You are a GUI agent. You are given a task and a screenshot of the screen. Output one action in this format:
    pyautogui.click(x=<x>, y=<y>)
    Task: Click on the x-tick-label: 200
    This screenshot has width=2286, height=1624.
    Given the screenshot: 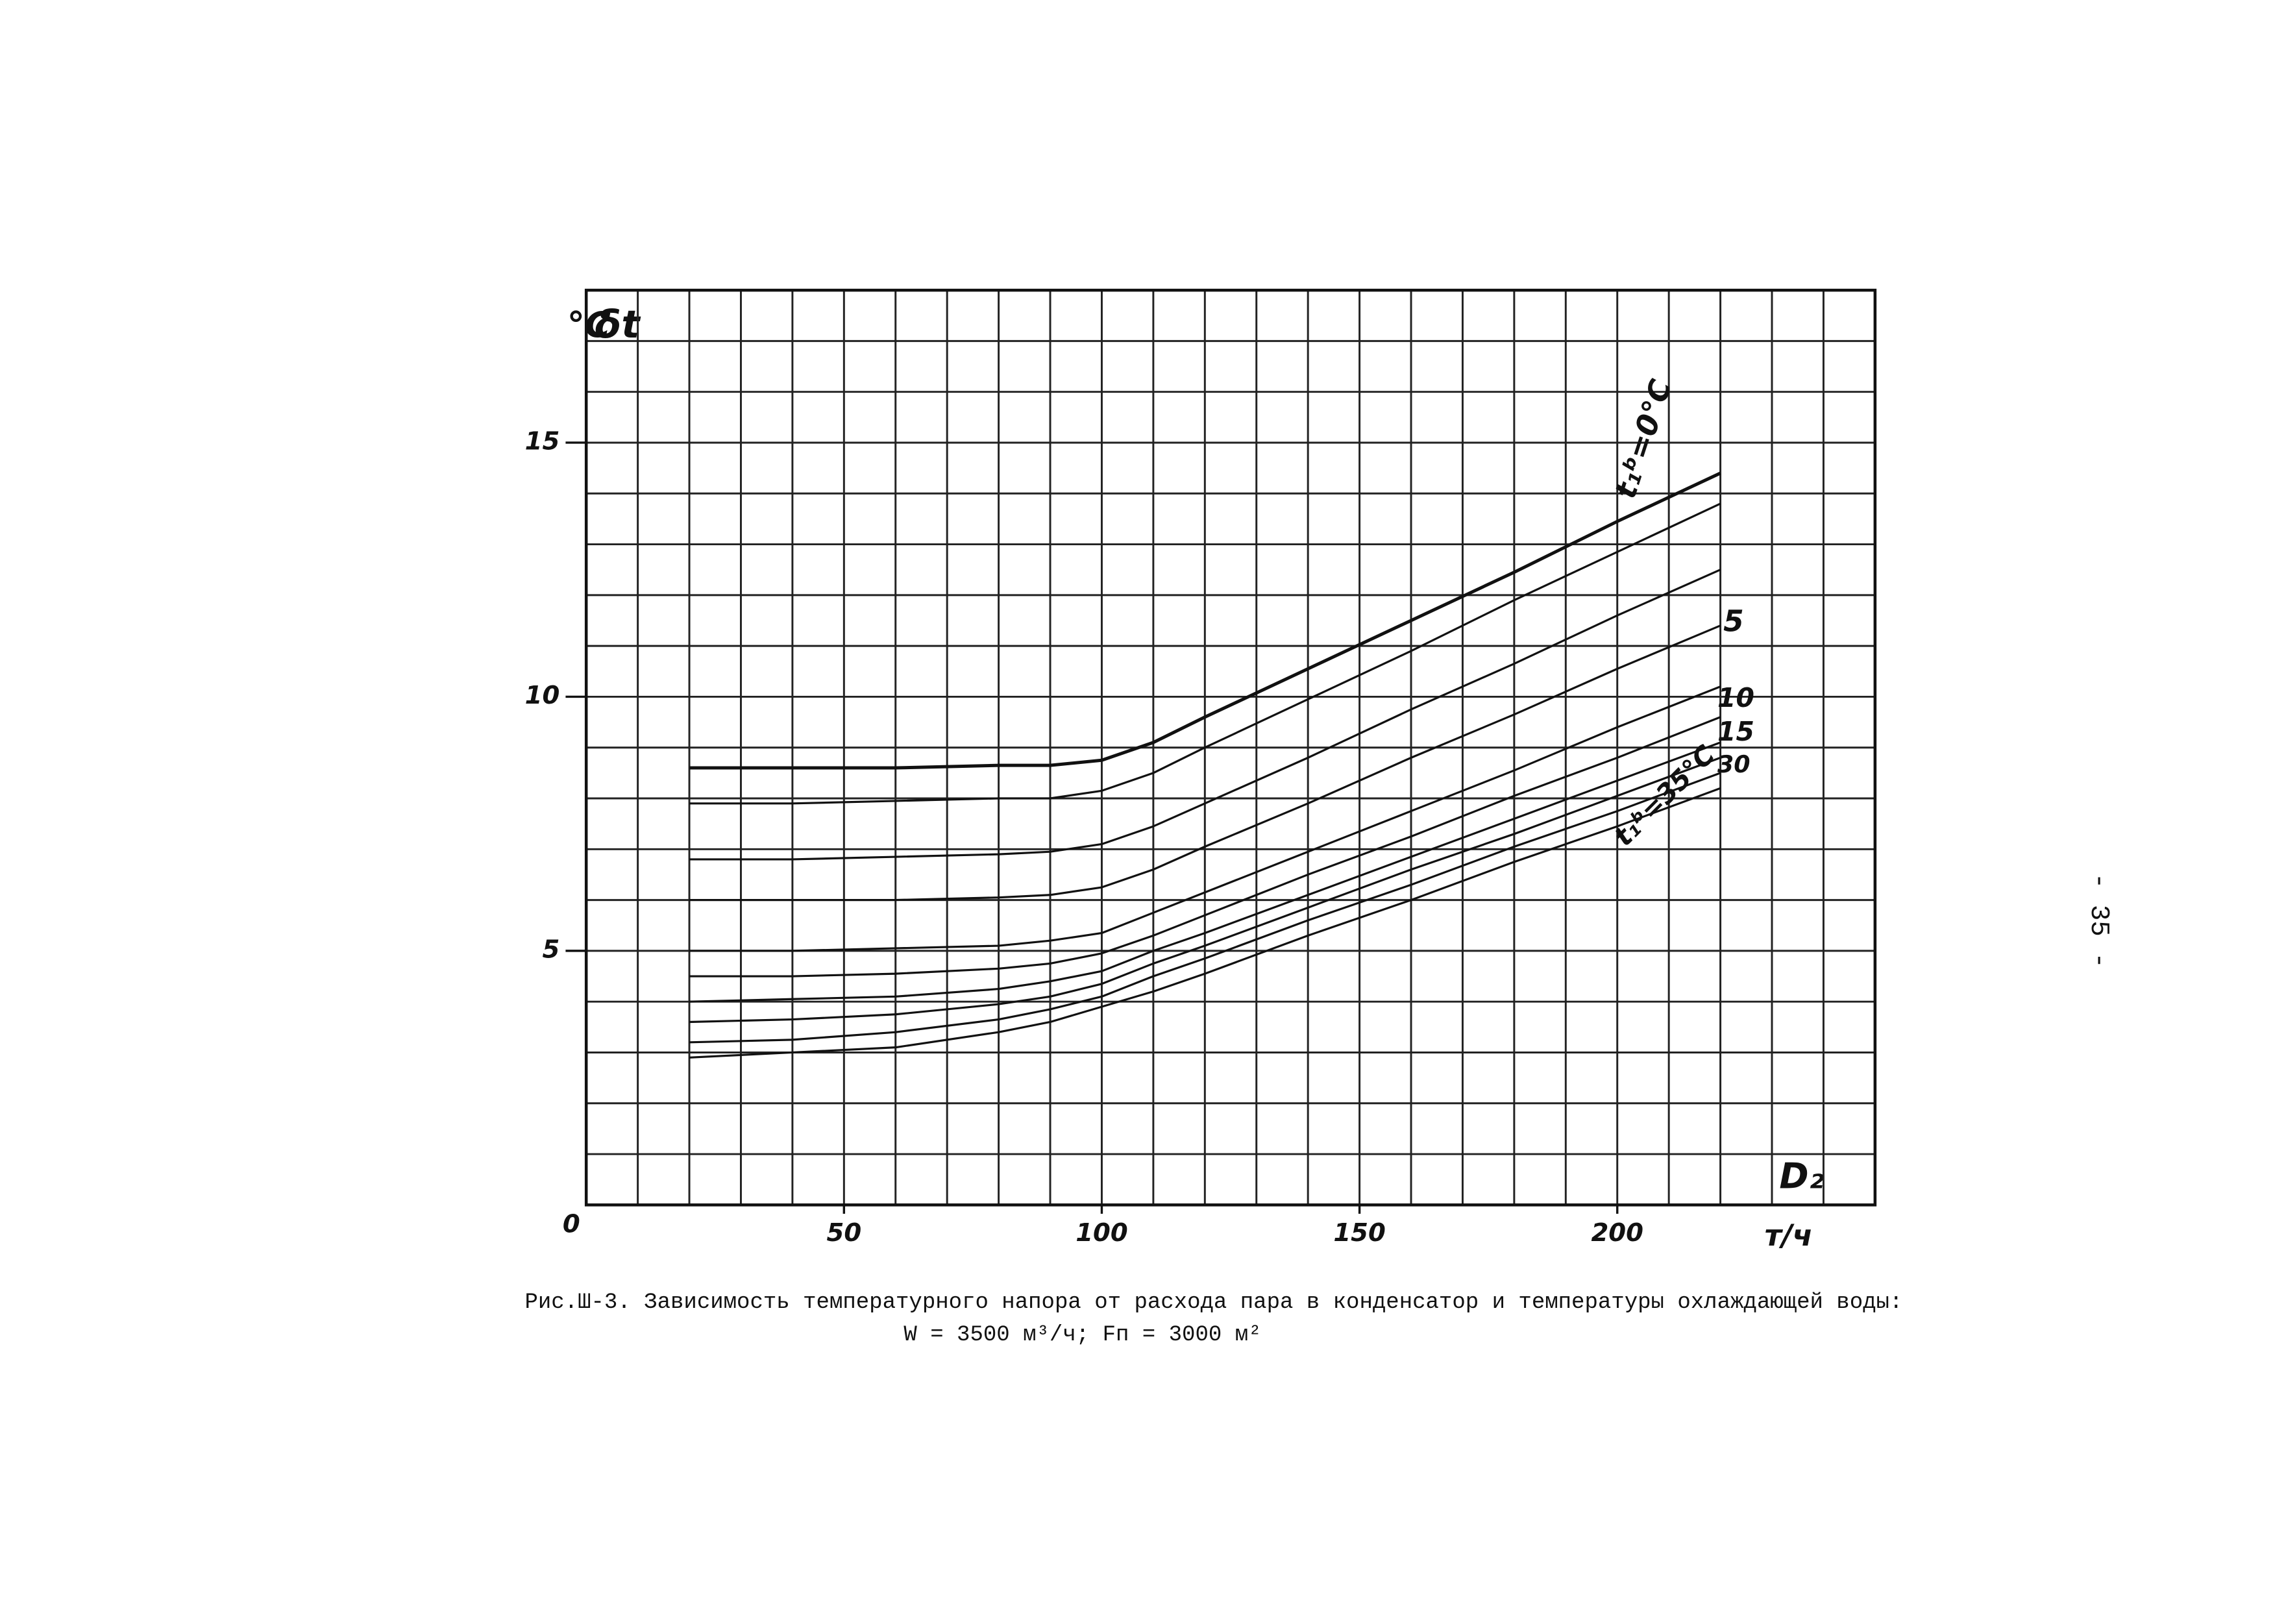 What is the action you would take?
    pyautogui.click(x=1617, y=1233)
    